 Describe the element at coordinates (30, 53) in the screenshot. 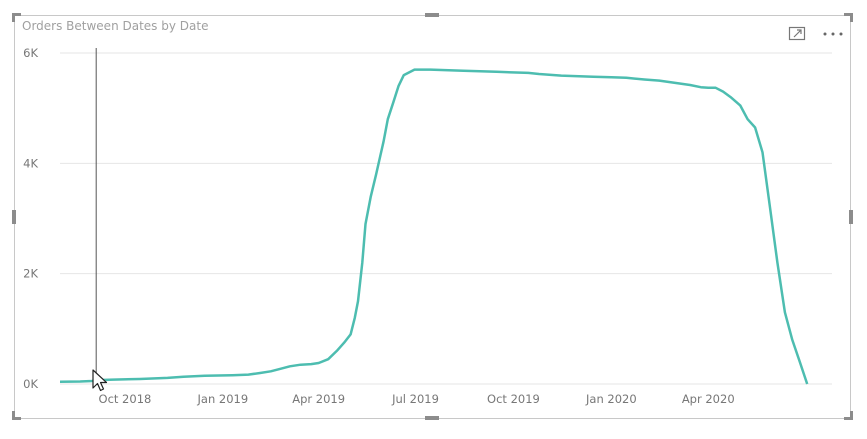

I see `y-tick-label: 6K` at that location.